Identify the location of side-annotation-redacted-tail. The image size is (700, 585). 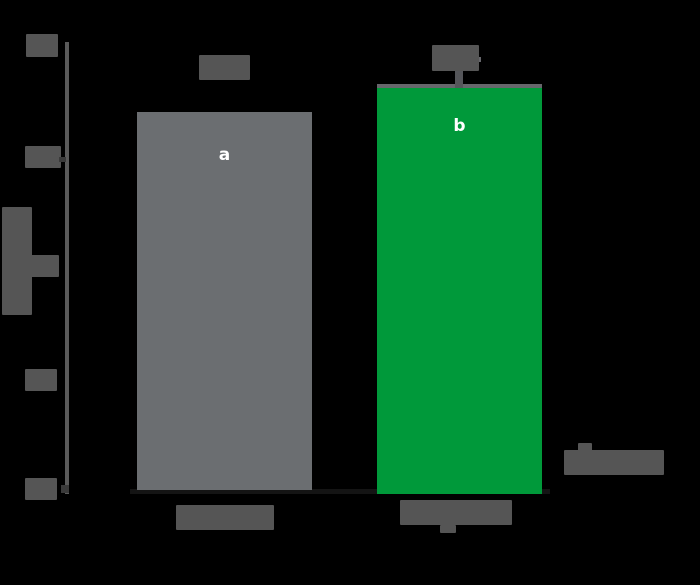
(585, 447).